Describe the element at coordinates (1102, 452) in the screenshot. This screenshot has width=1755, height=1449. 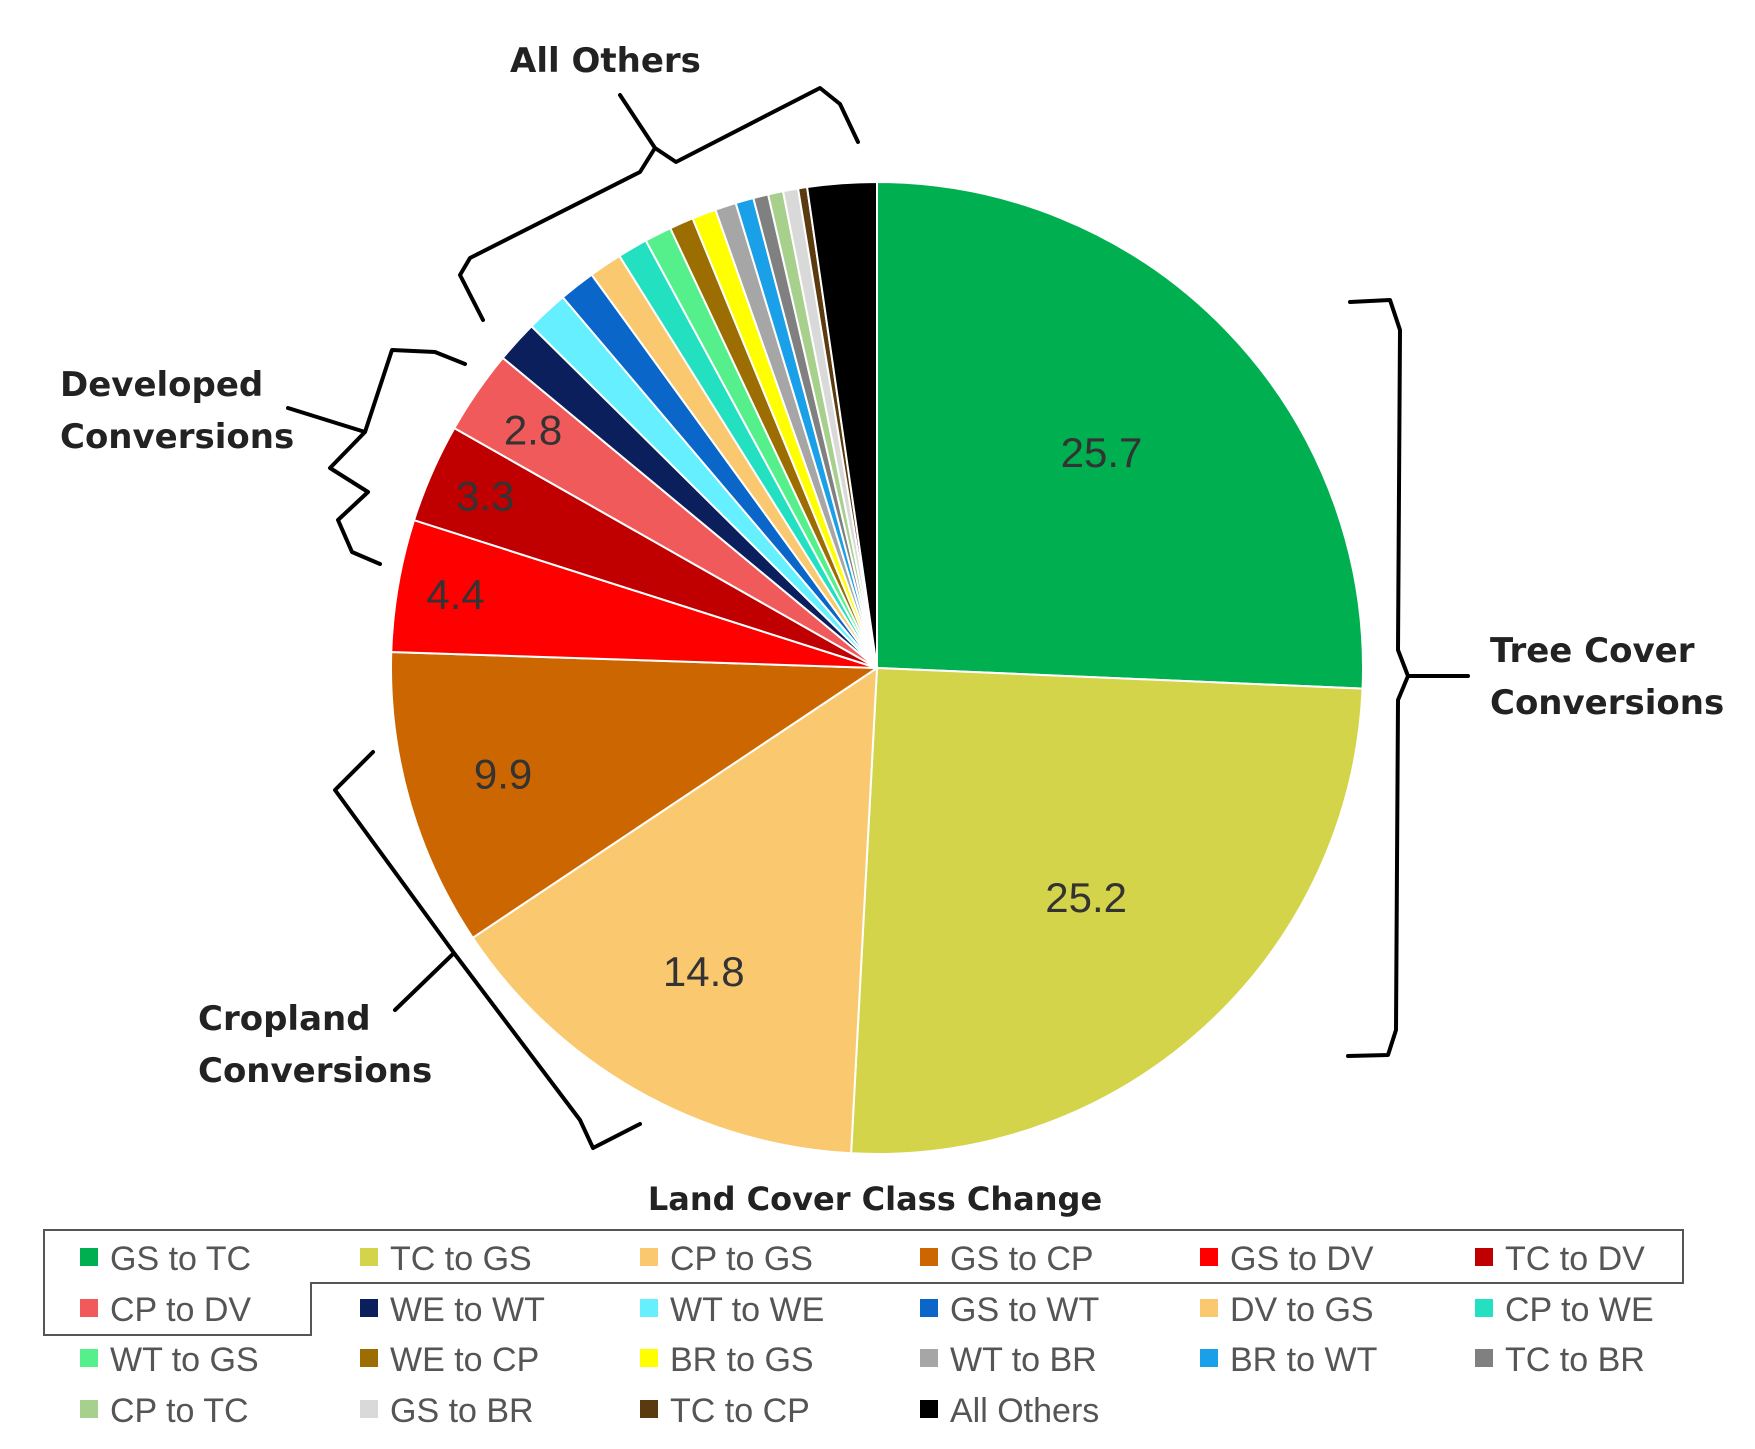
I see `data-label-gs-to-tc: 25.7` at that location.